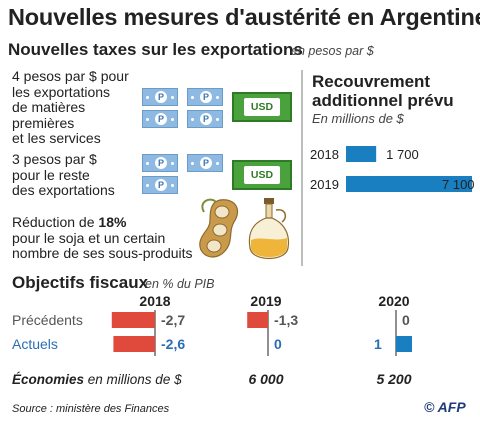 The width and height of the screenshot is (480, 422). I want to click on recovery-heading-line: additionnel prévu, so click(383, 100).